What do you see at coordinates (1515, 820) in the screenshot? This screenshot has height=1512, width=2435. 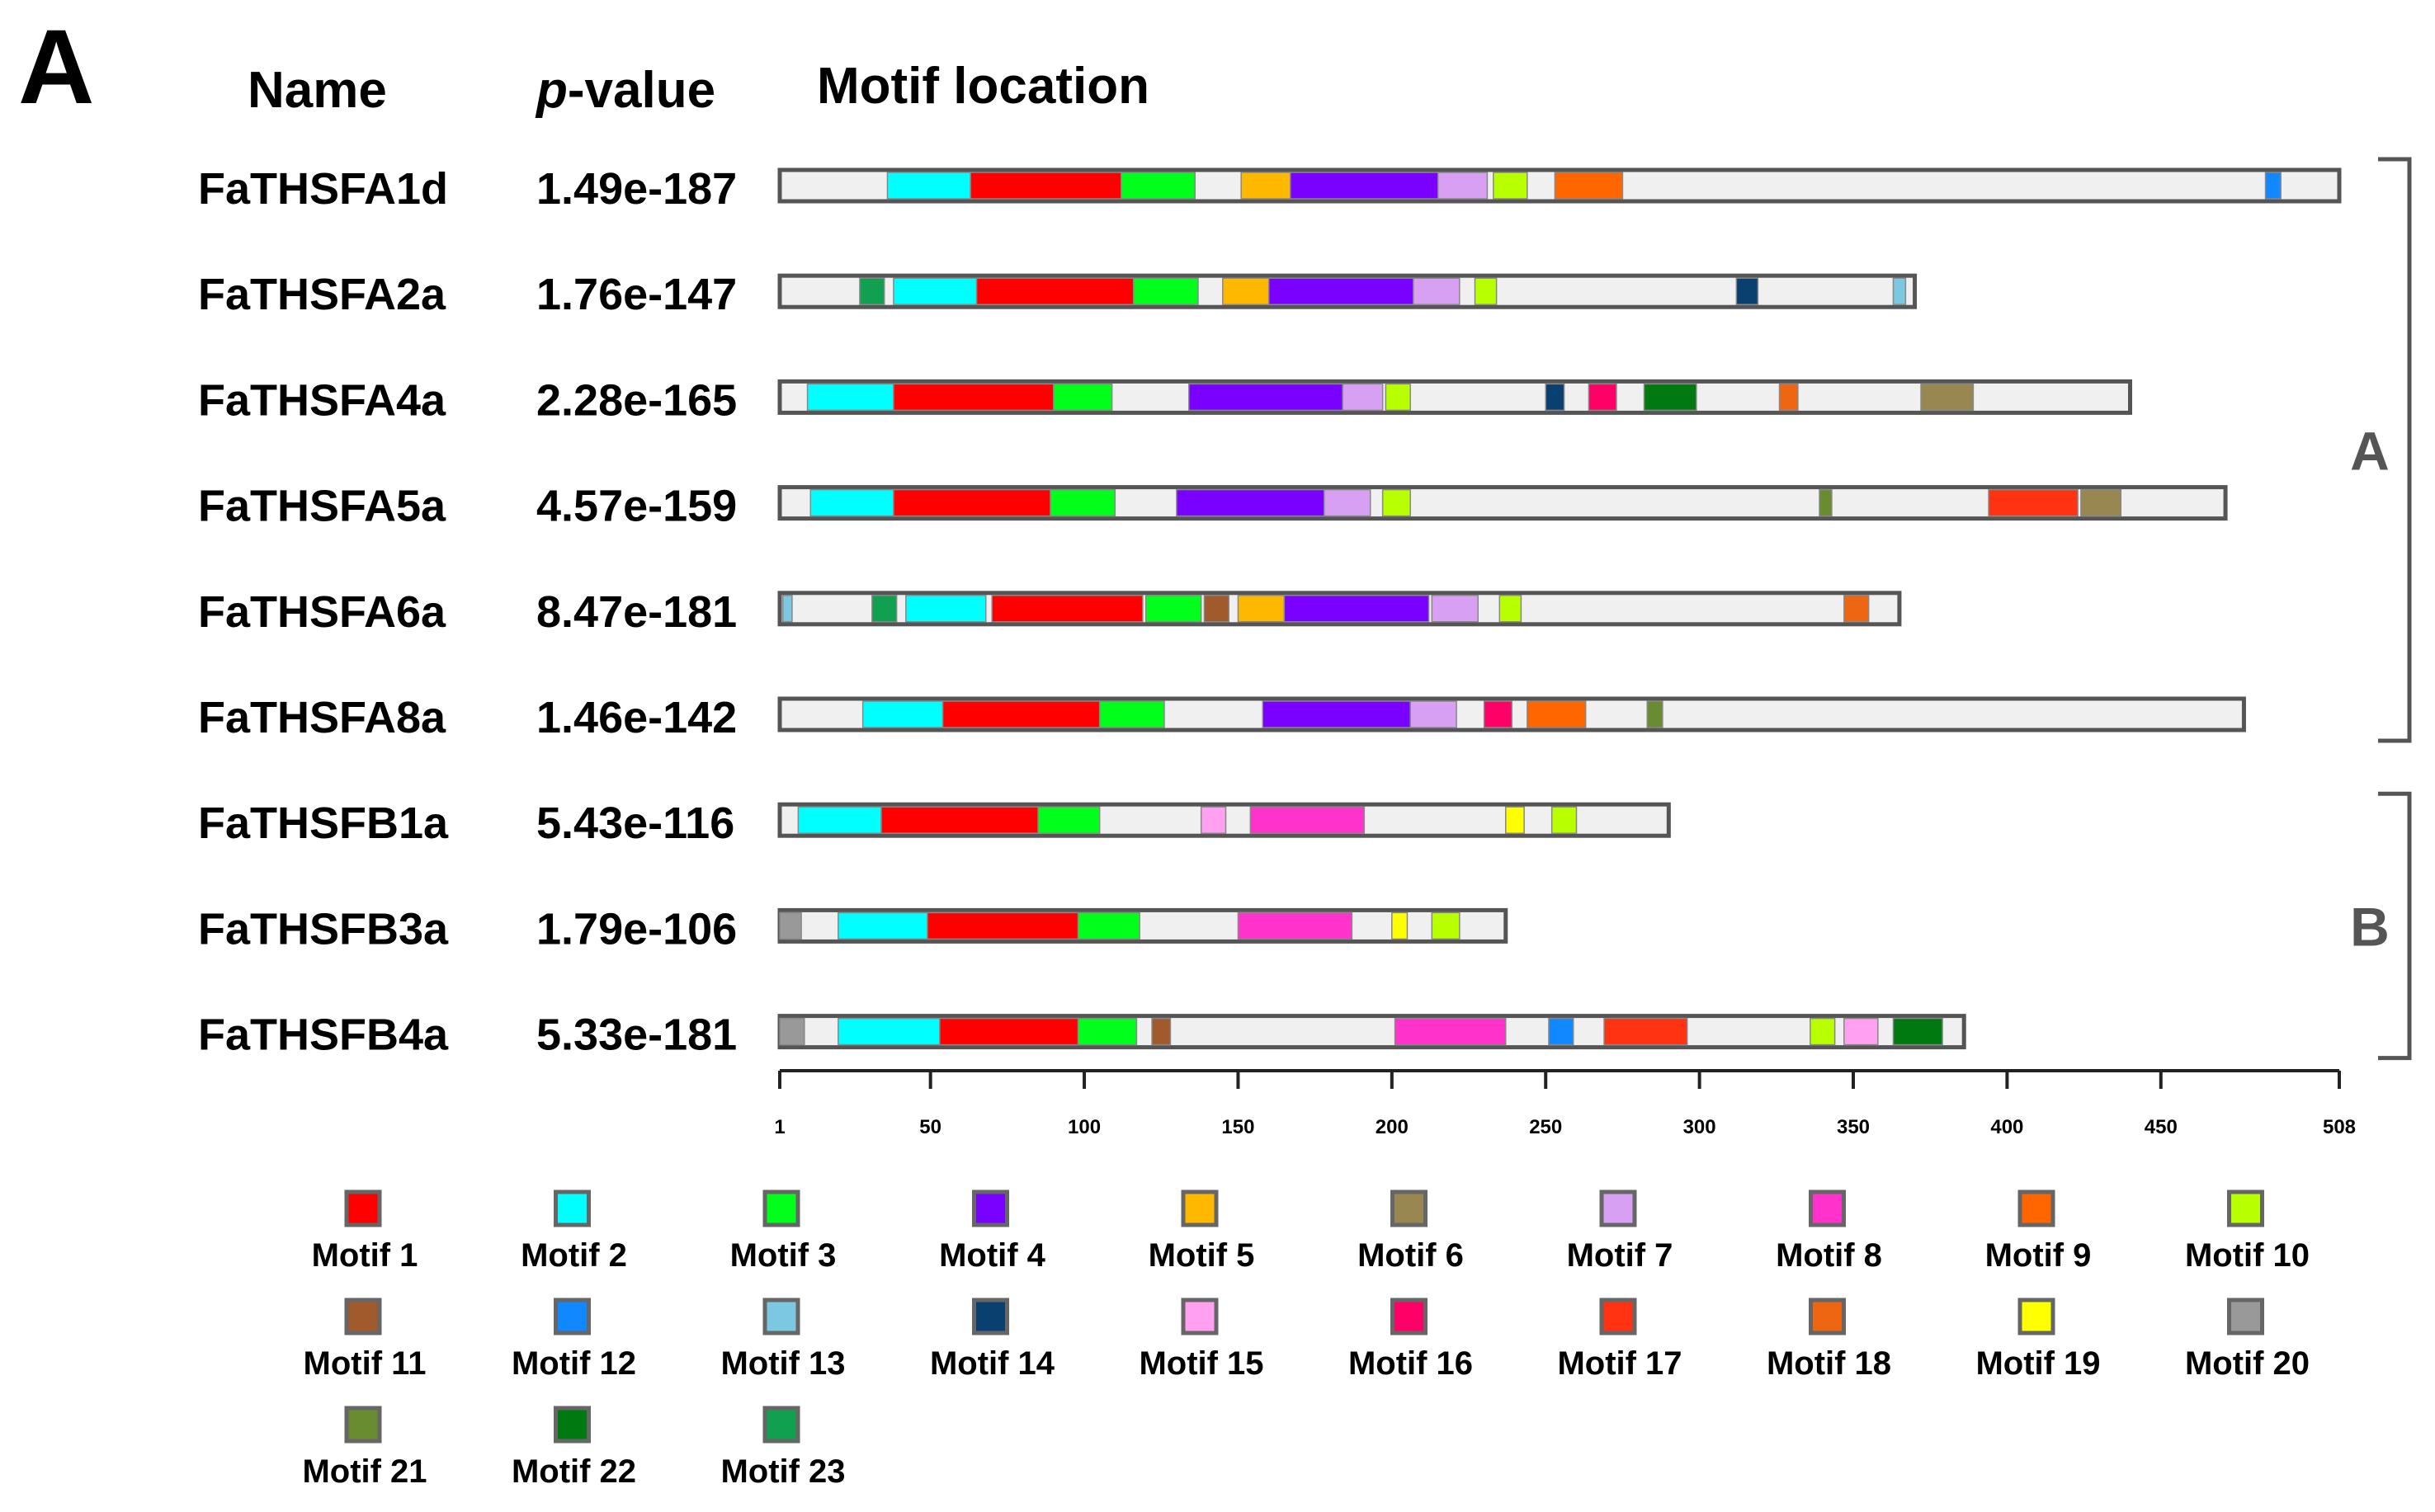 I see `motif-19-block` at bounding box center [1515, 820].